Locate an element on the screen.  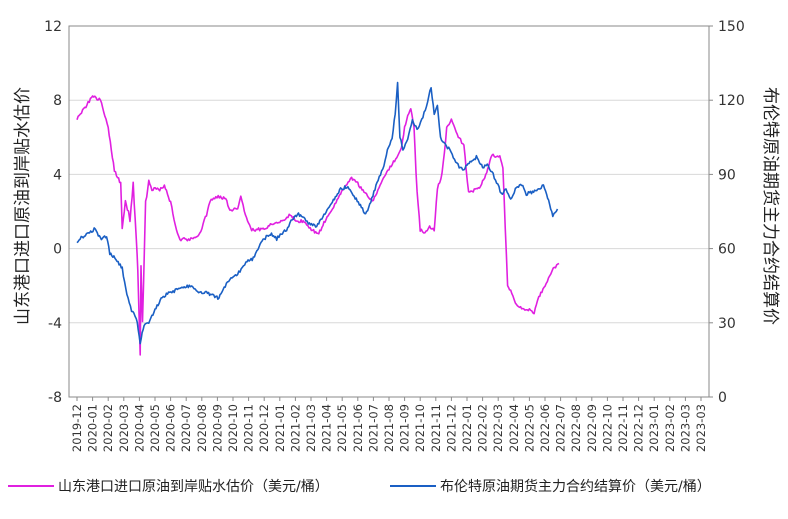
x-tick-label: 2022-03 is located at coordinates (498, 428).